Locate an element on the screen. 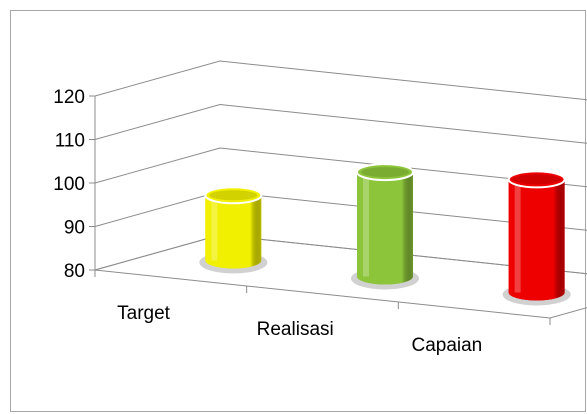 The height and width of the screenshot is (414, 587). y-tick-label: 100 is located at coordinates (69, 184).